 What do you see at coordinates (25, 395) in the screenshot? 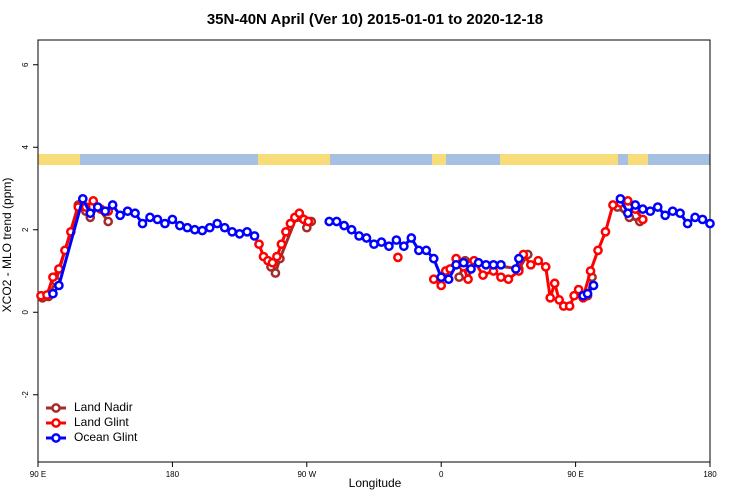
I see `y-tick-label: -2` at bounding box center [25, 395].